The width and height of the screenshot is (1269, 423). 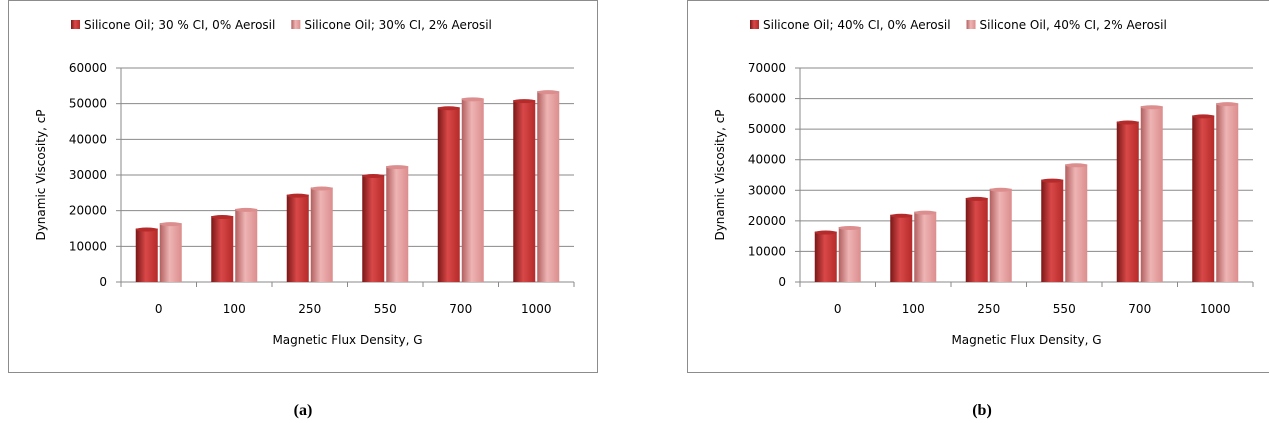 What do you see at coordinates (982, 410) in the screenshot?
I see `subfigure-label-b: (b)` at bounding box center [982, 410].